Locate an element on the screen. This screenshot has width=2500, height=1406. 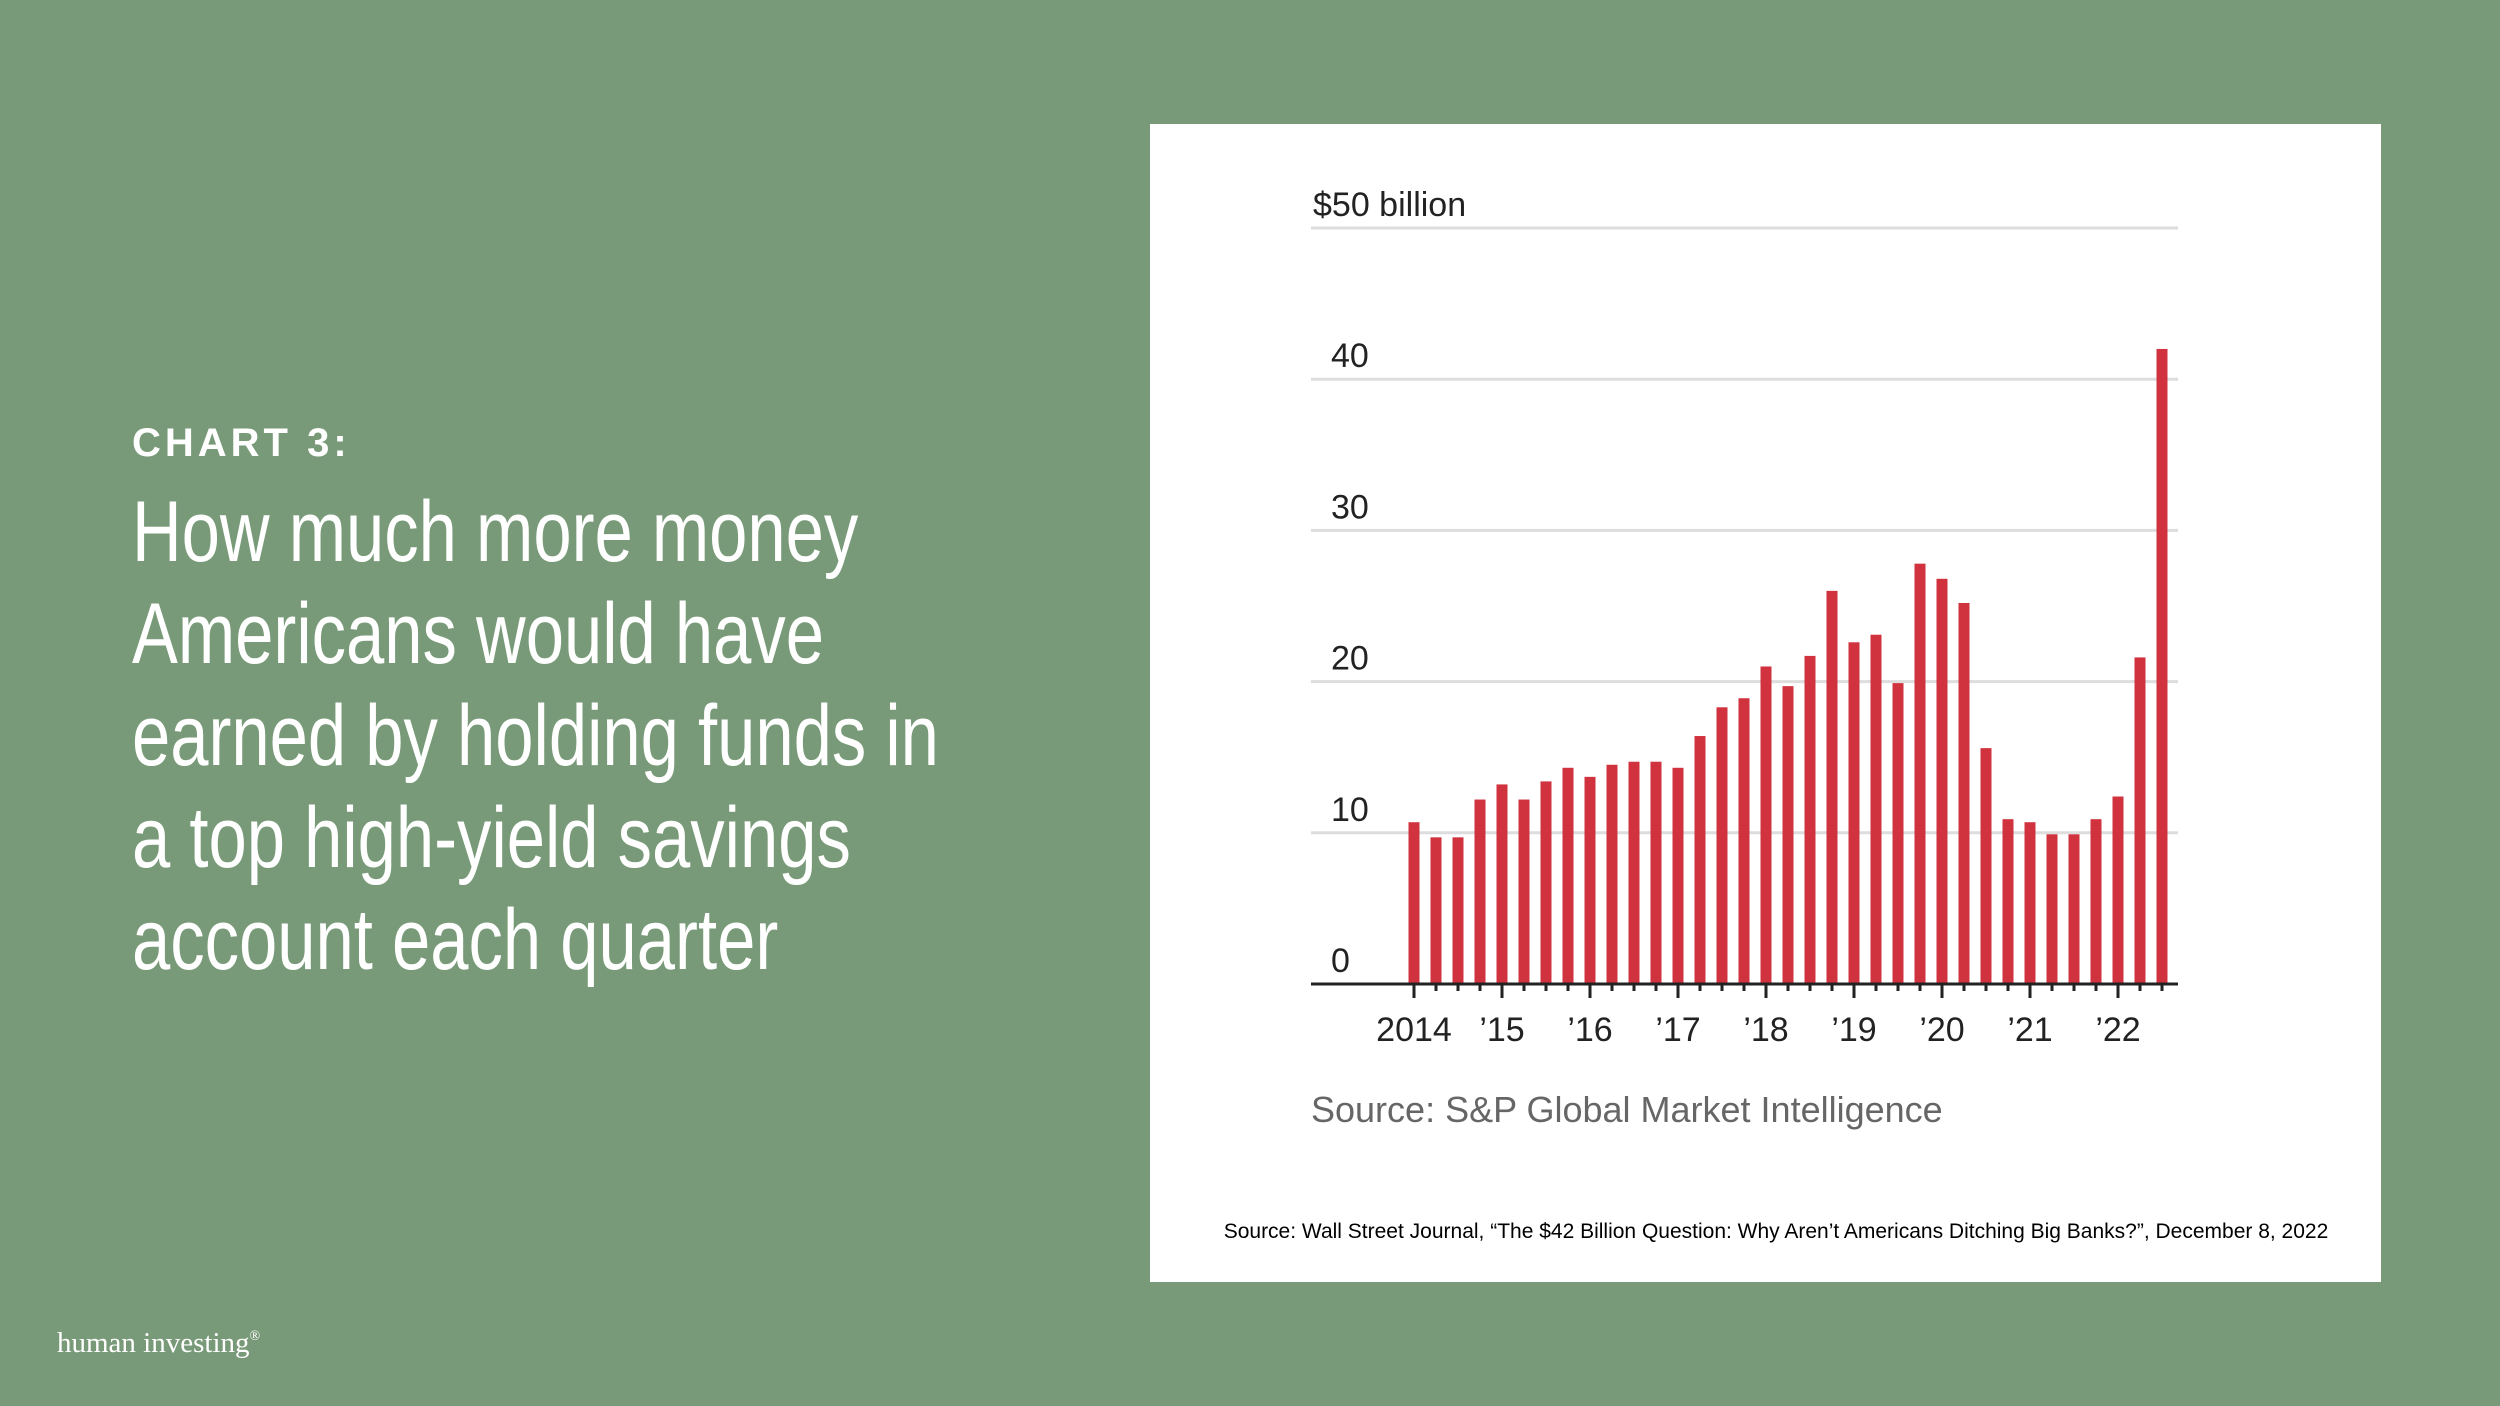
x-tick-label: 2014 is located at coordinates (1414, 1030).